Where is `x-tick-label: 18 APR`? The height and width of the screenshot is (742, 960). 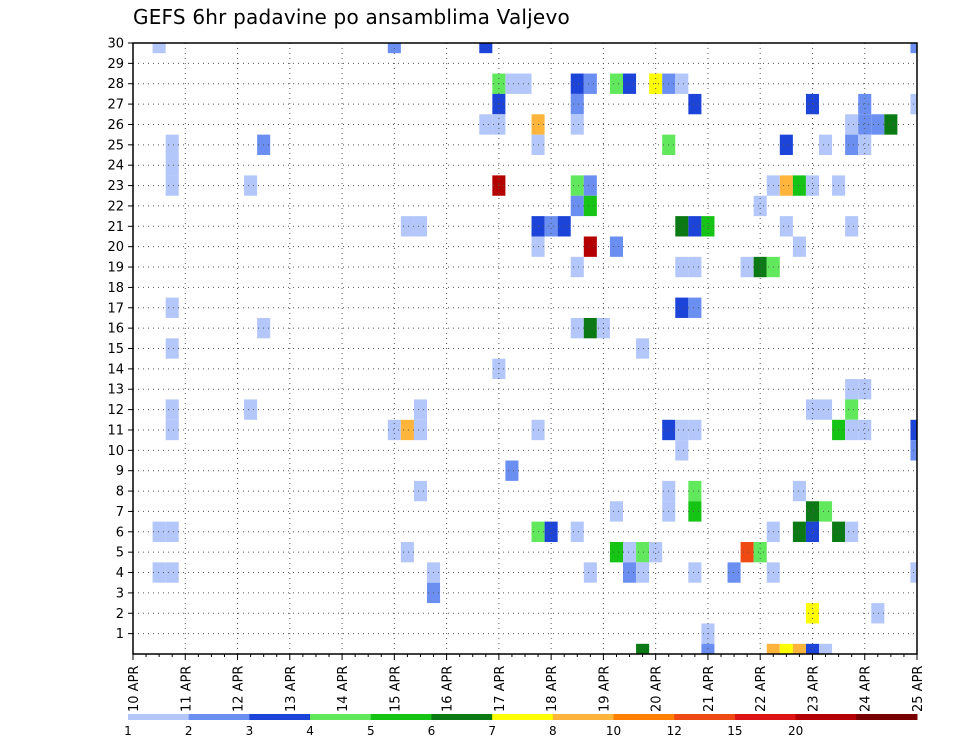 x-tick-label: 18 APR is located at coordinates (552, 689).